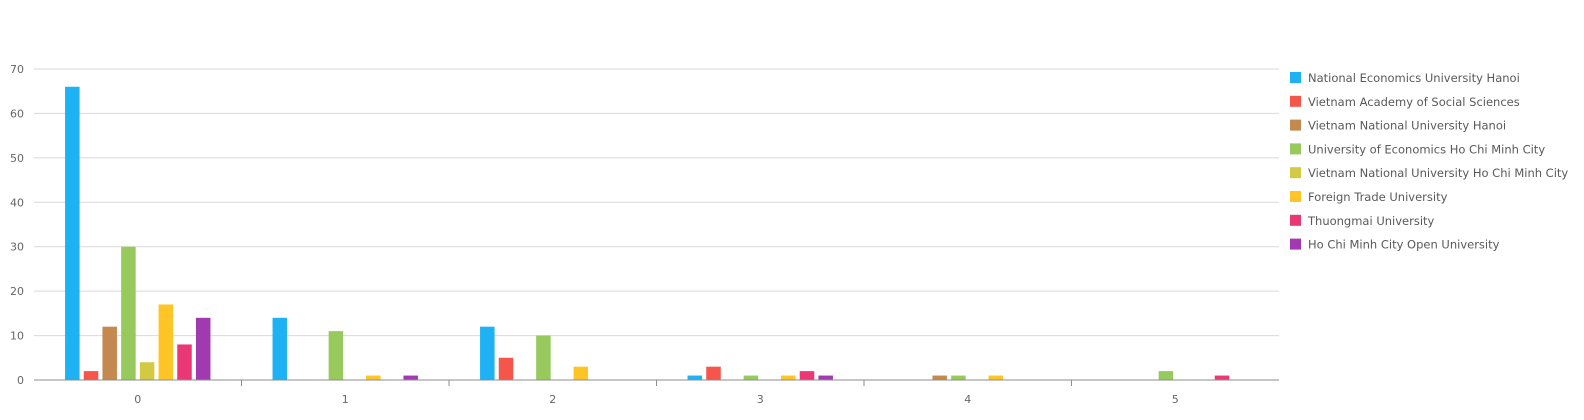 This screenshot has width=1584, height=420. Describe the element at coordinates (1175, 399) in the screenshot. I see `x-tick-label: 5` at that location.